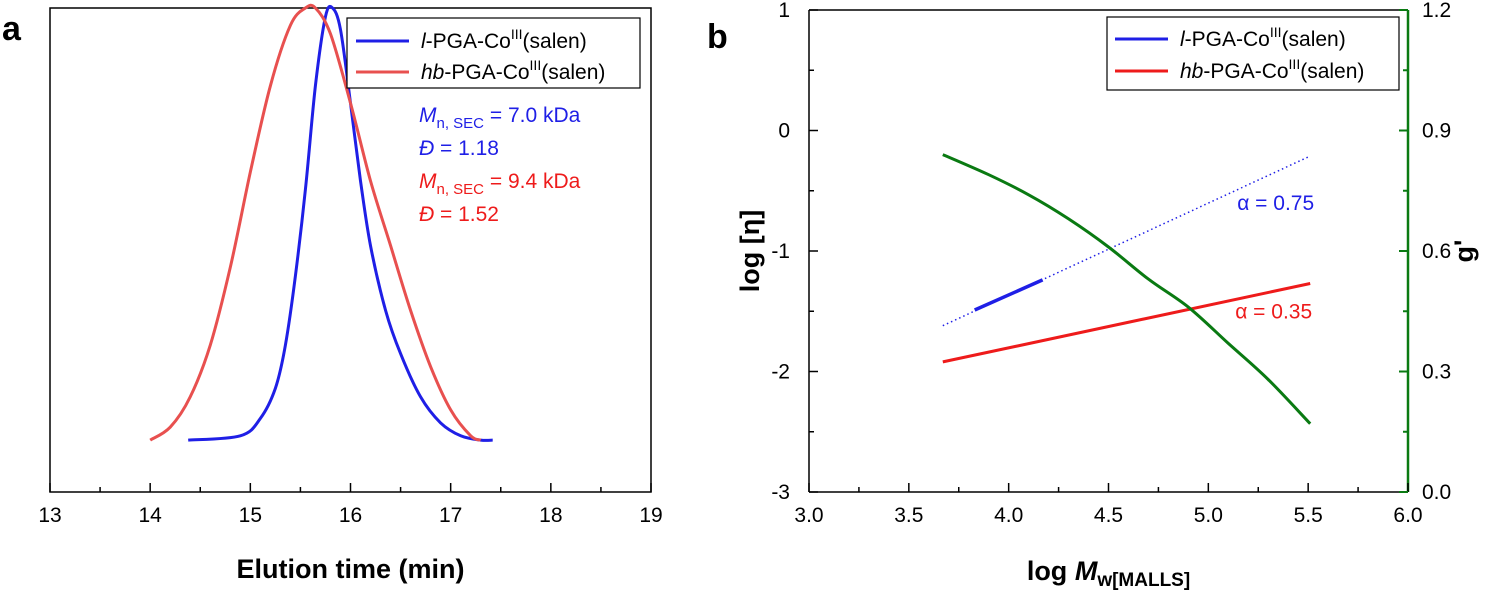  I want to click on y2-tick-label: 0.6, so click(1436, 251).